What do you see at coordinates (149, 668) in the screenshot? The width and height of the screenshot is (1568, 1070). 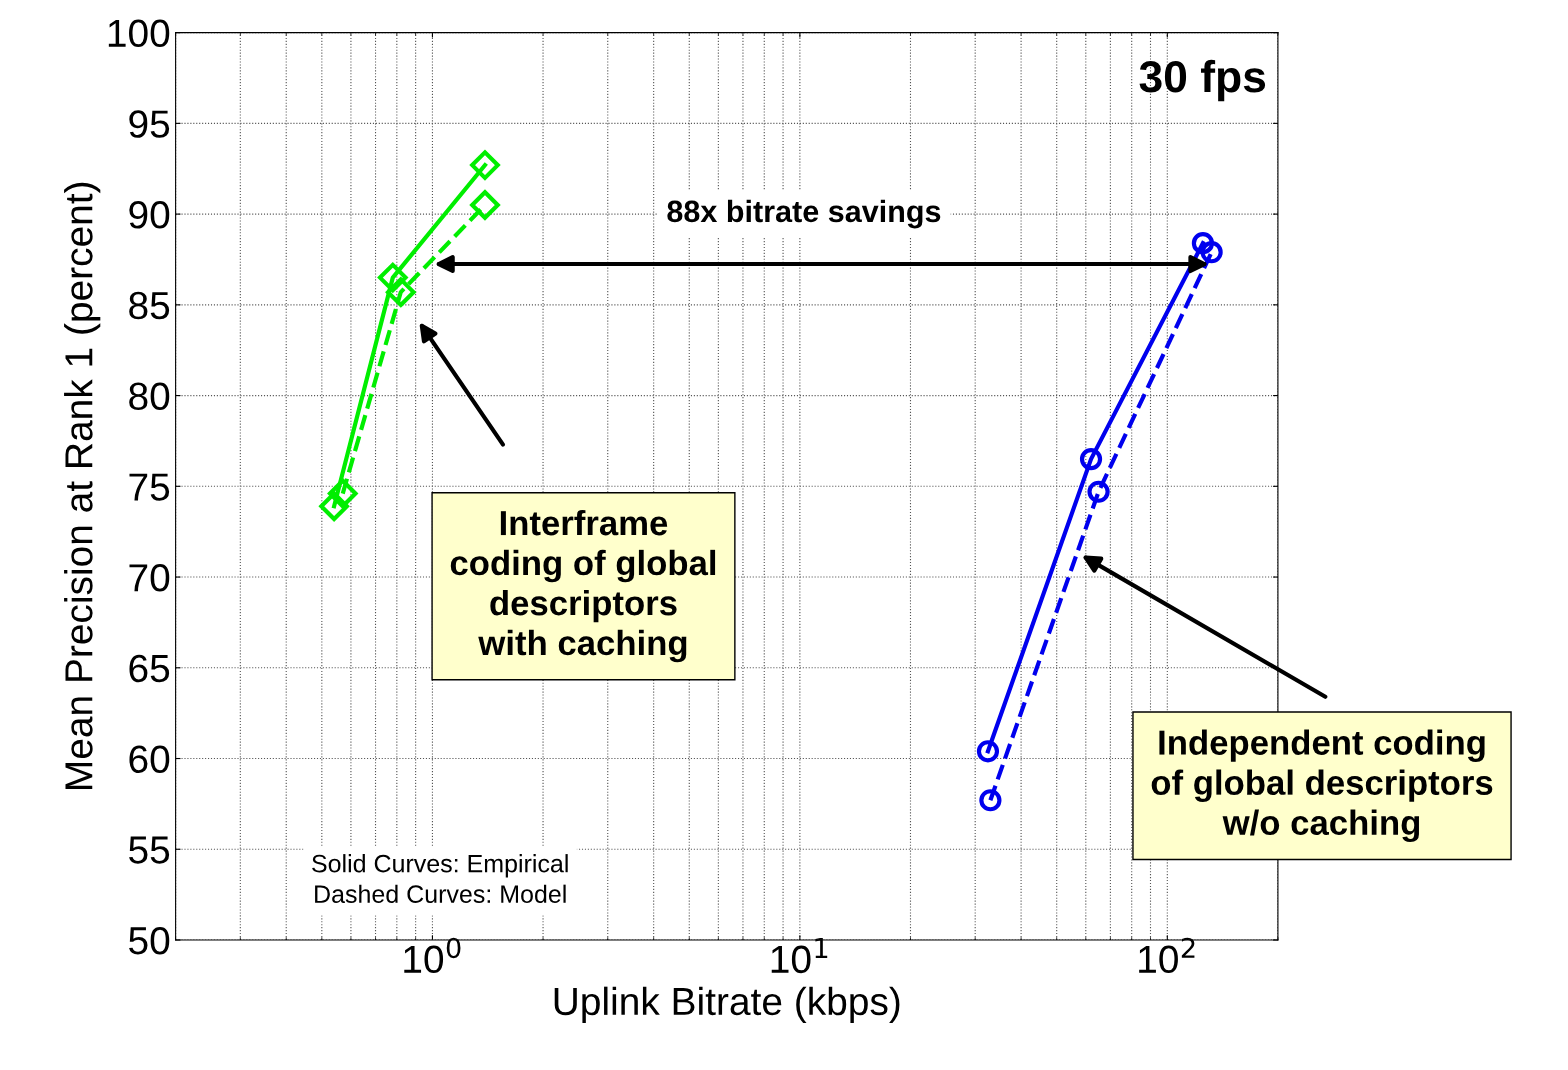 I see `y-tick-label: 65` at bounding box center [149, 668].